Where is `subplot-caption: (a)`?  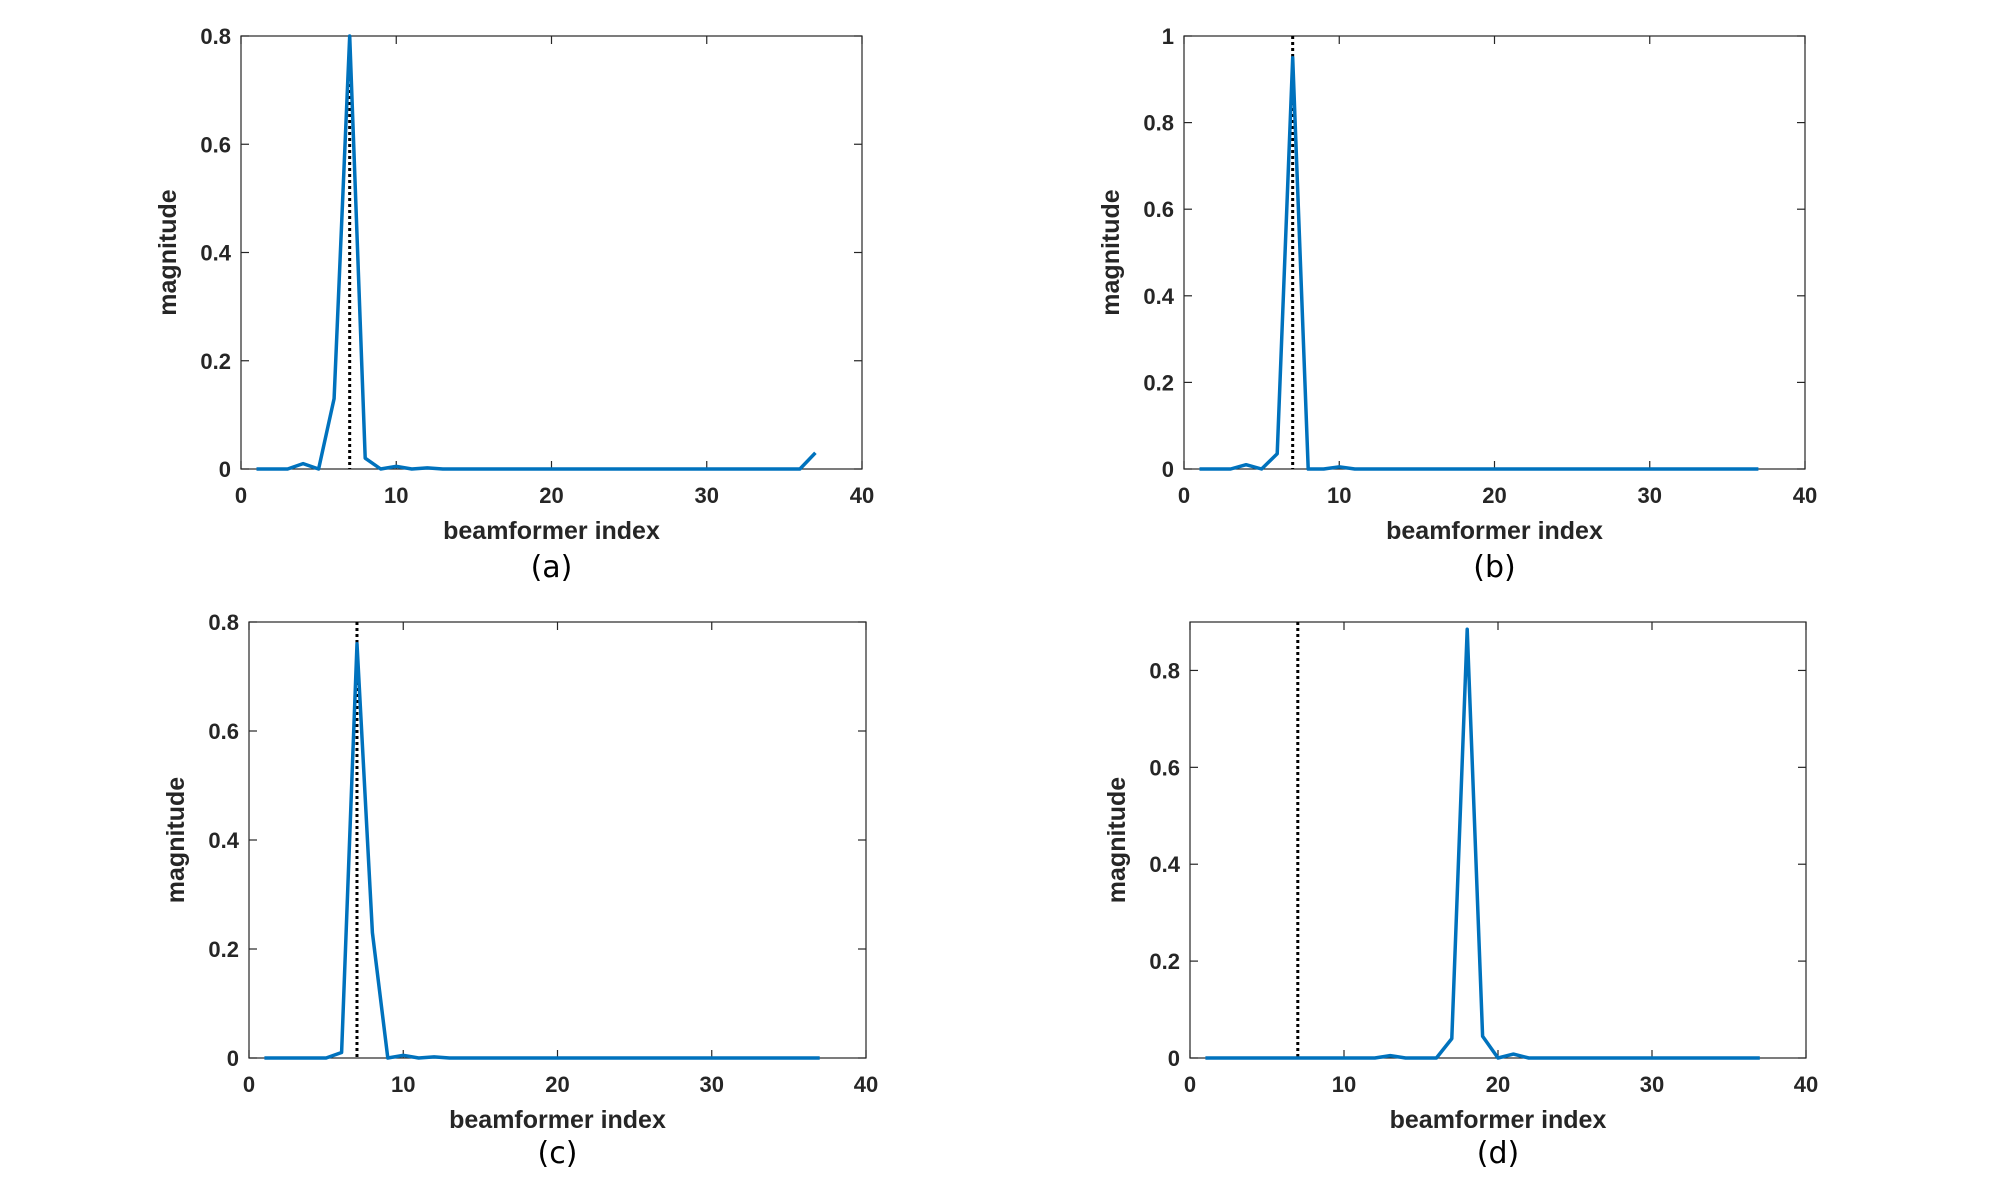 subplot-caption: (a) is located at coordinates (552, 567).